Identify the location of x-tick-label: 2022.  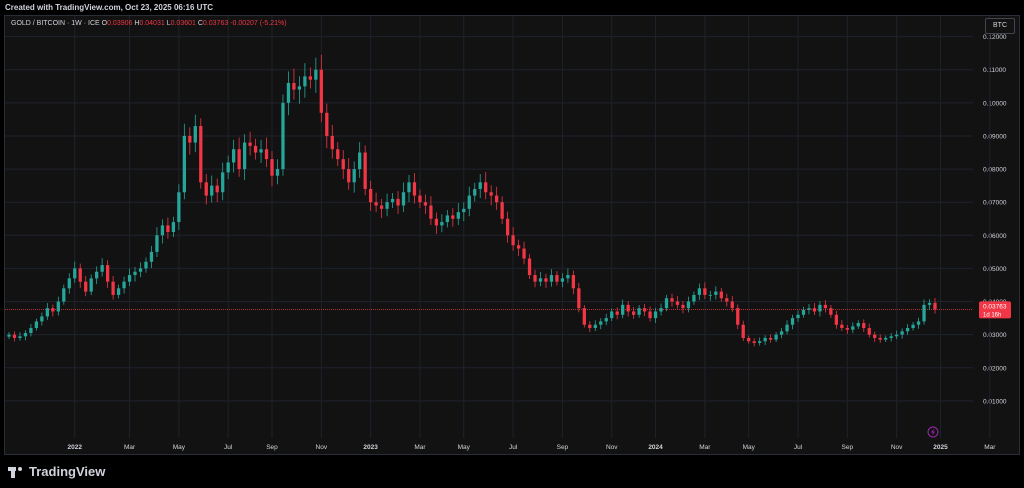
(75, 447).